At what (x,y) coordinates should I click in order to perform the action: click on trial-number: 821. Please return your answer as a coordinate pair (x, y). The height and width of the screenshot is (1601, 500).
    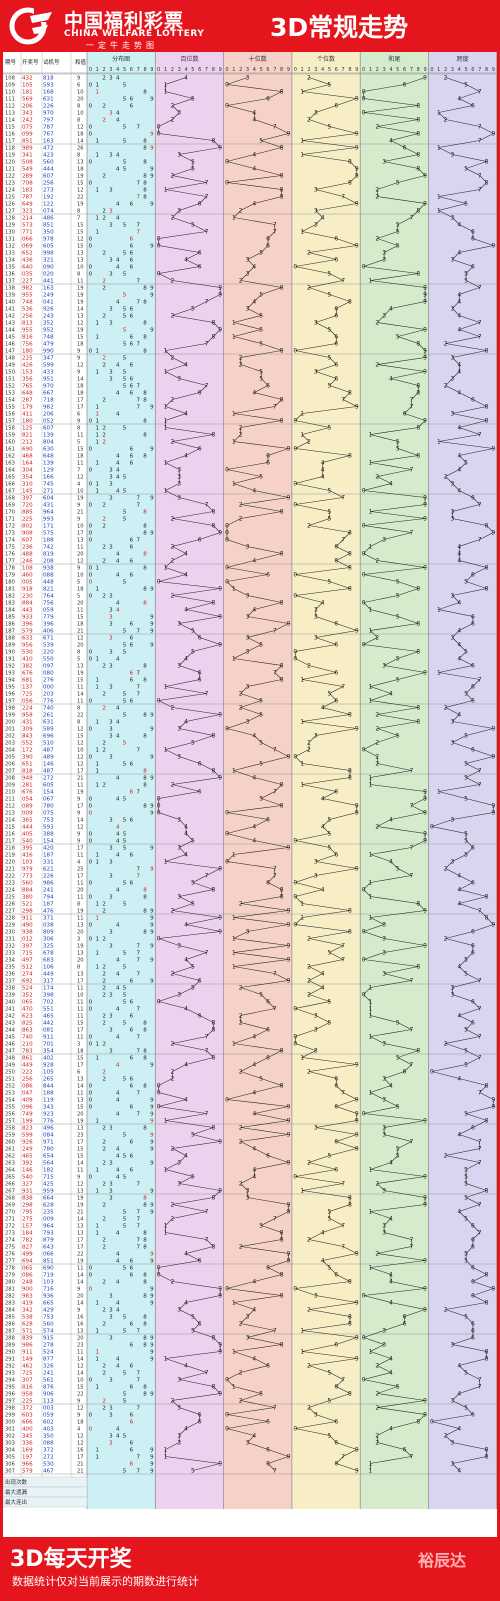
    Looking at the image, I should click on (48, 590).